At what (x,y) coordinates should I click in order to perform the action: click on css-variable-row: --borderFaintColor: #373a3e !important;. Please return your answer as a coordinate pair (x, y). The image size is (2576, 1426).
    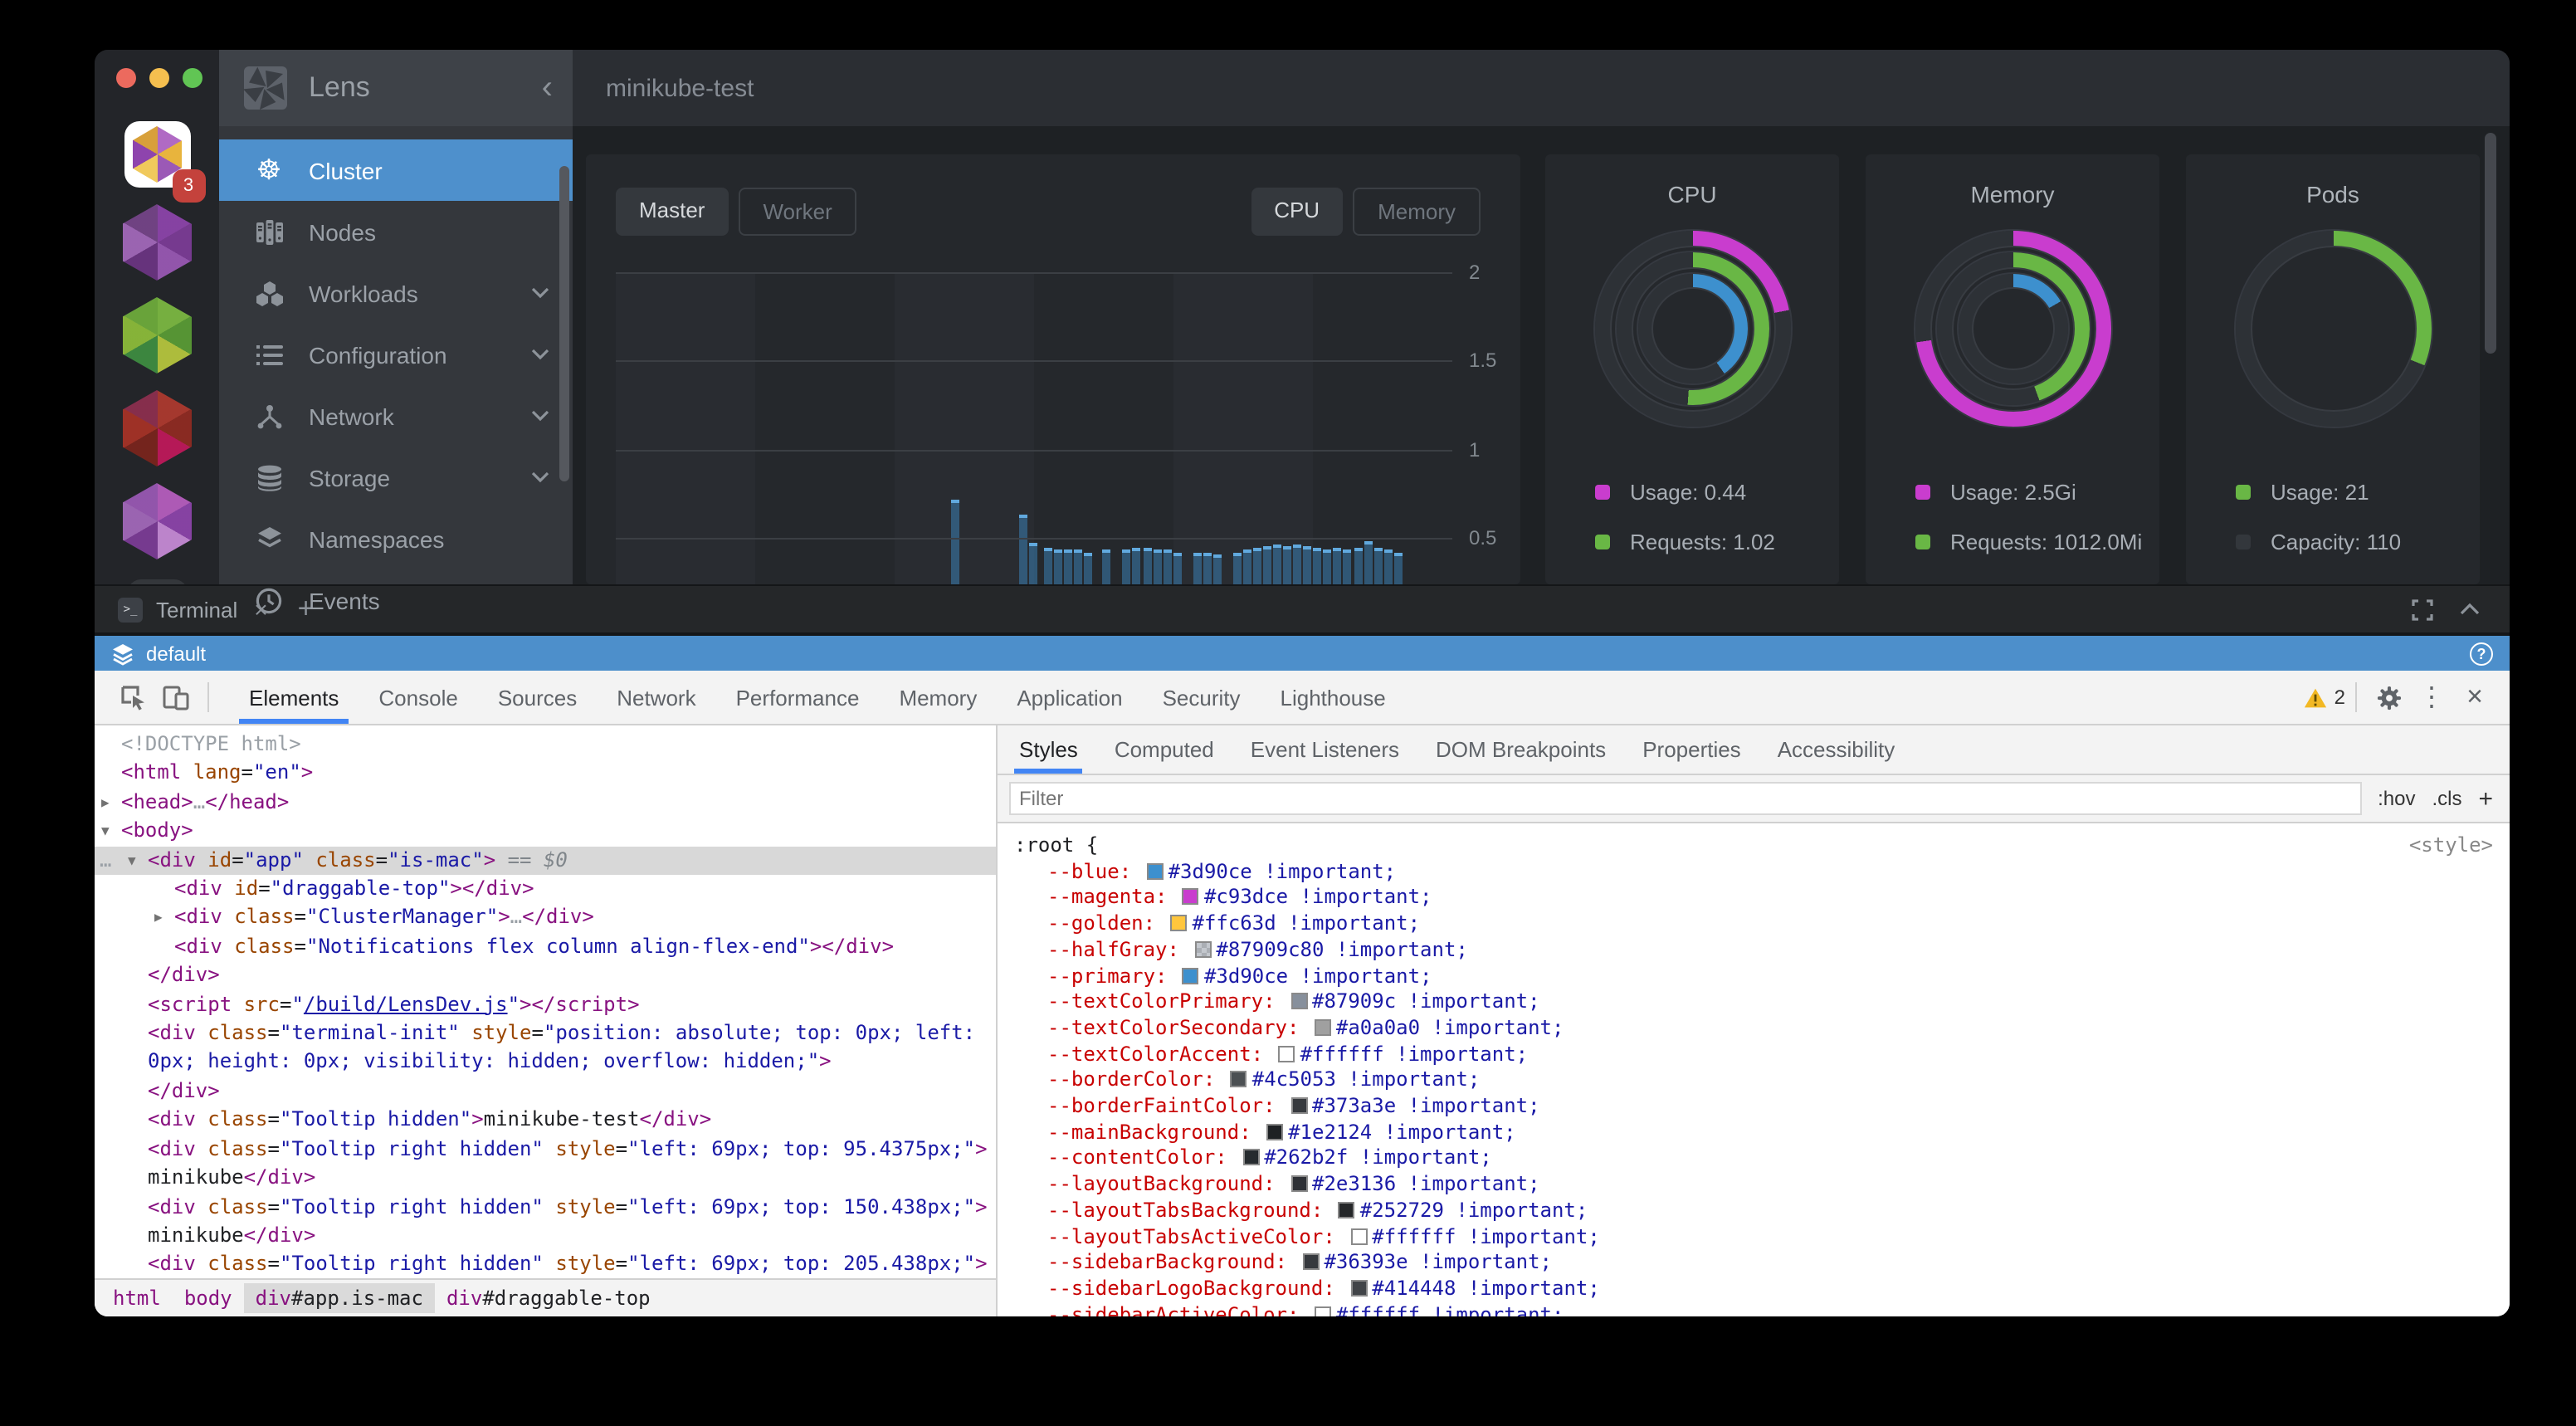
    Looking at the image, I should click on (1762, 1107).